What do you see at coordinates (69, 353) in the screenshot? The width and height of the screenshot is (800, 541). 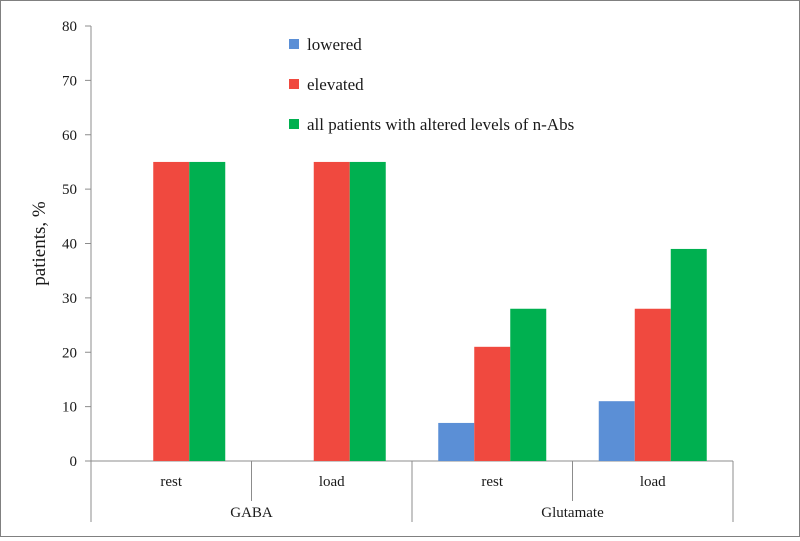 I see `y-tick-label: 20` at bounding box center [69, 353].